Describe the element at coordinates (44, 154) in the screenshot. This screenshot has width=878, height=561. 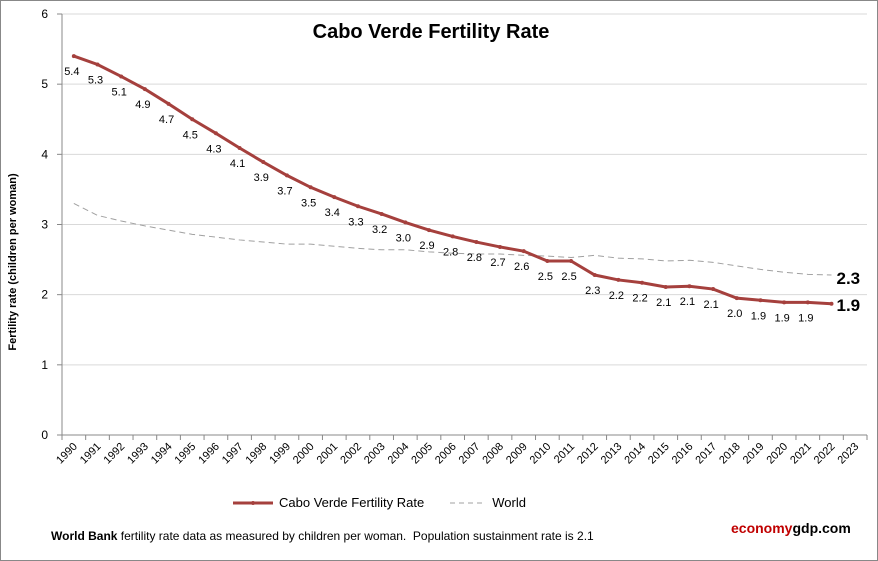
I see `y-tick-label: 4` at that location.